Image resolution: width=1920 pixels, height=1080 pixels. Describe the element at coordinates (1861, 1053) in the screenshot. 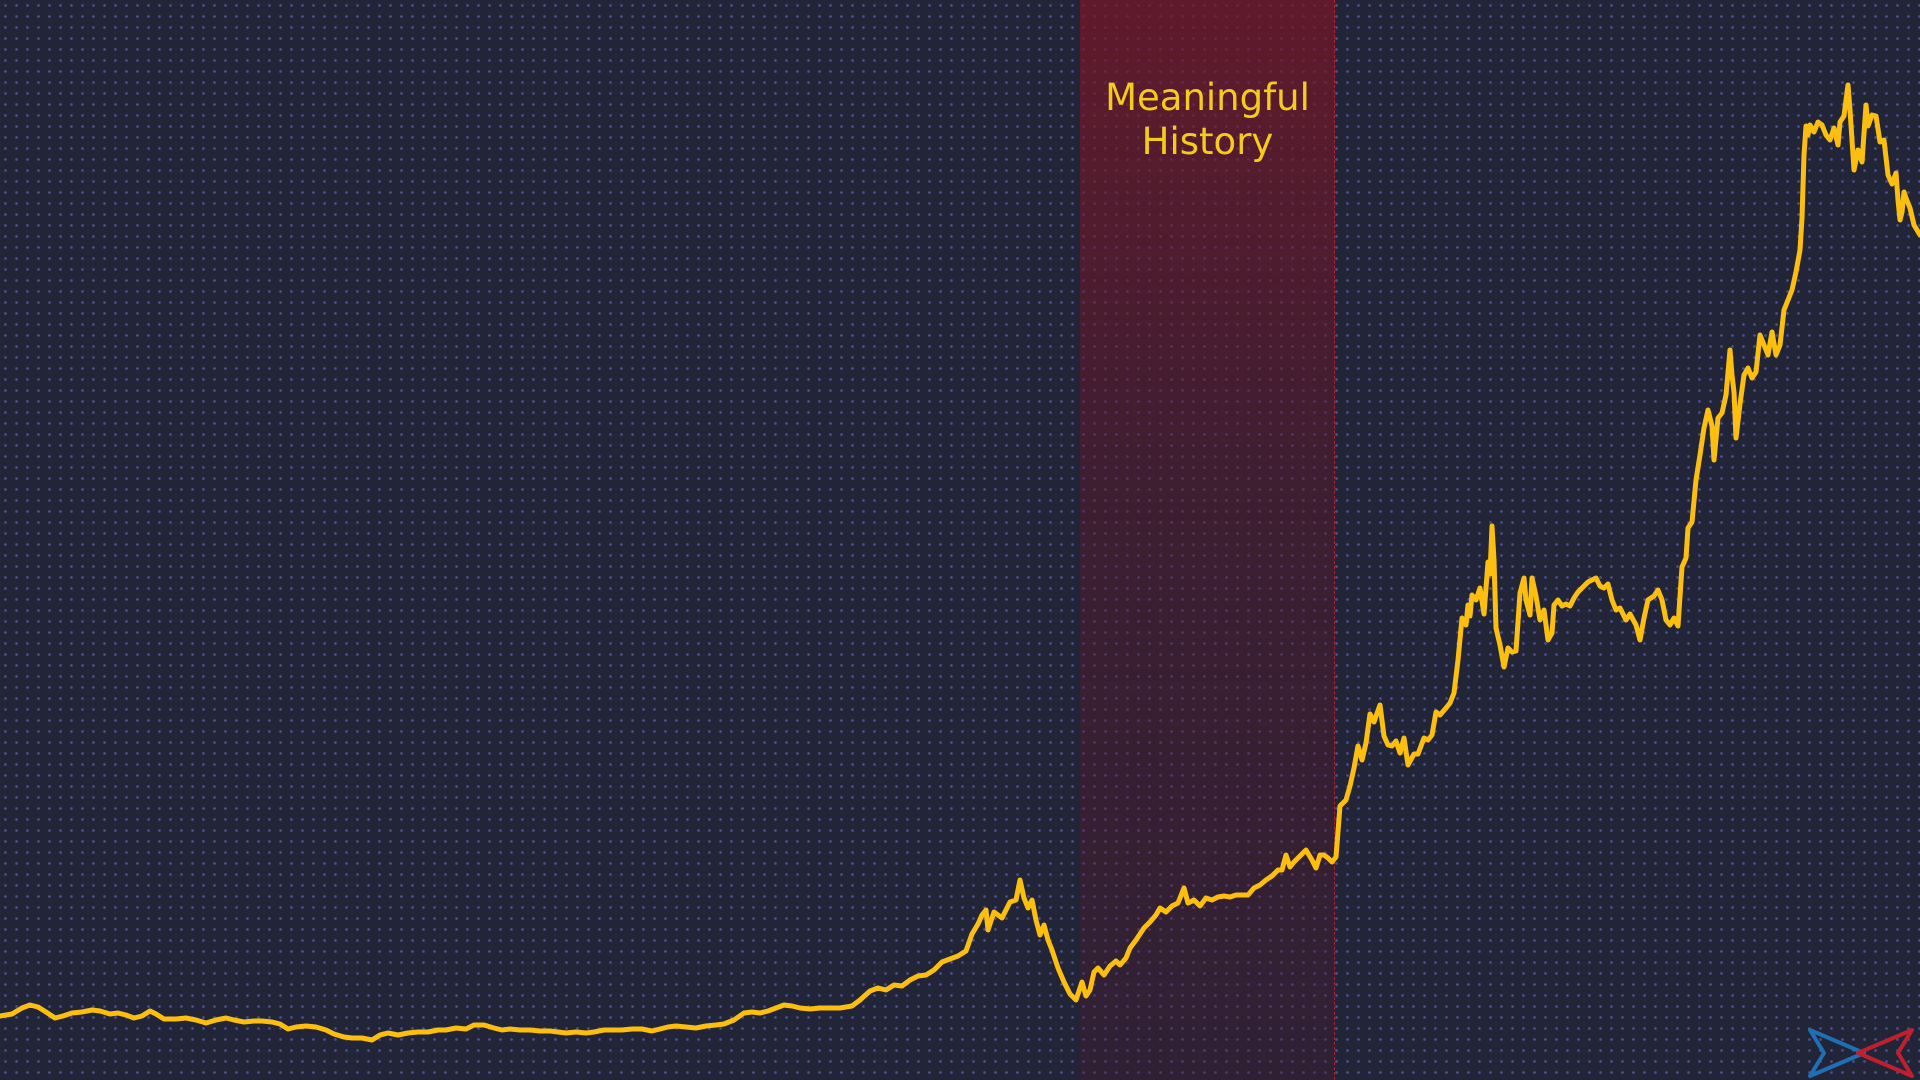

I see `arrowheads-logo-icon` at that location.